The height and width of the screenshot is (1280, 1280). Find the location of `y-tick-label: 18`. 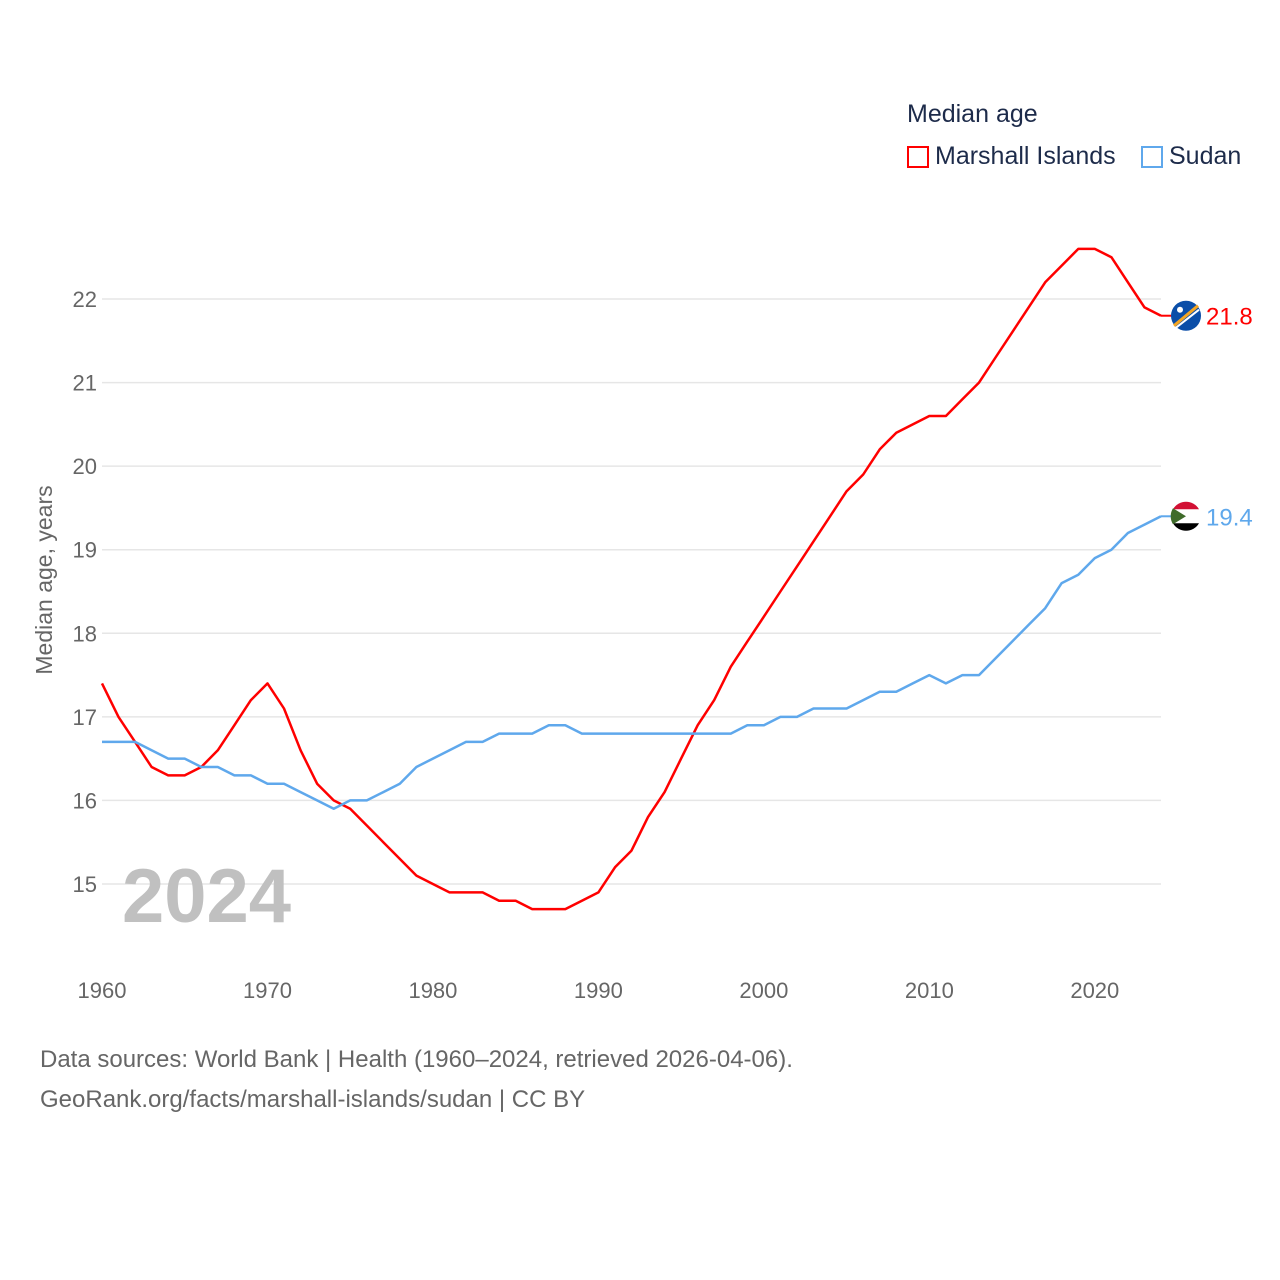

y-tick-label: 18 is located at coordinates (85, 633).